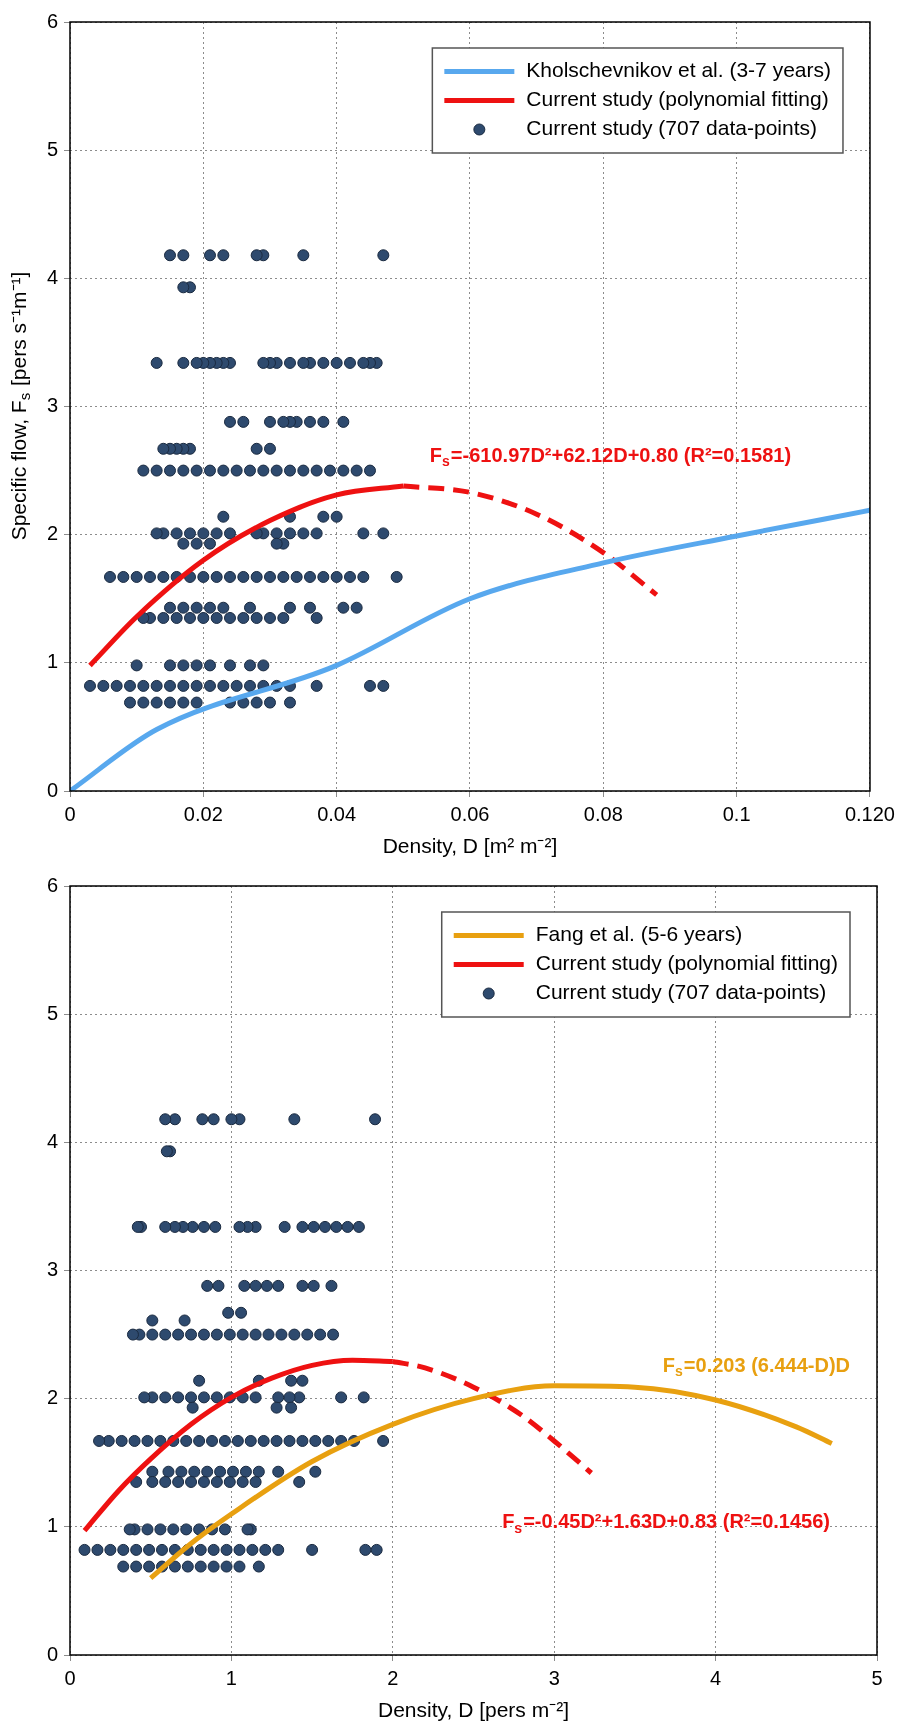  What do you see at coordinates (20, 406) in the screenshot?
I see `y-axis-title: Specific flow, Fs [pers s⁻¹m⁻¹]` at bounding box center [20, 406].